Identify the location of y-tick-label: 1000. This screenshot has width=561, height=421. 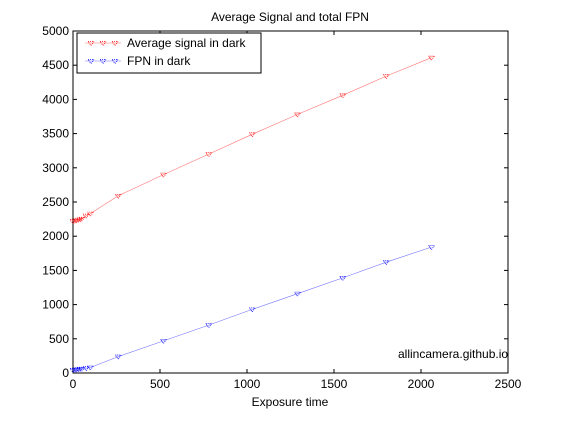
(55, 305).